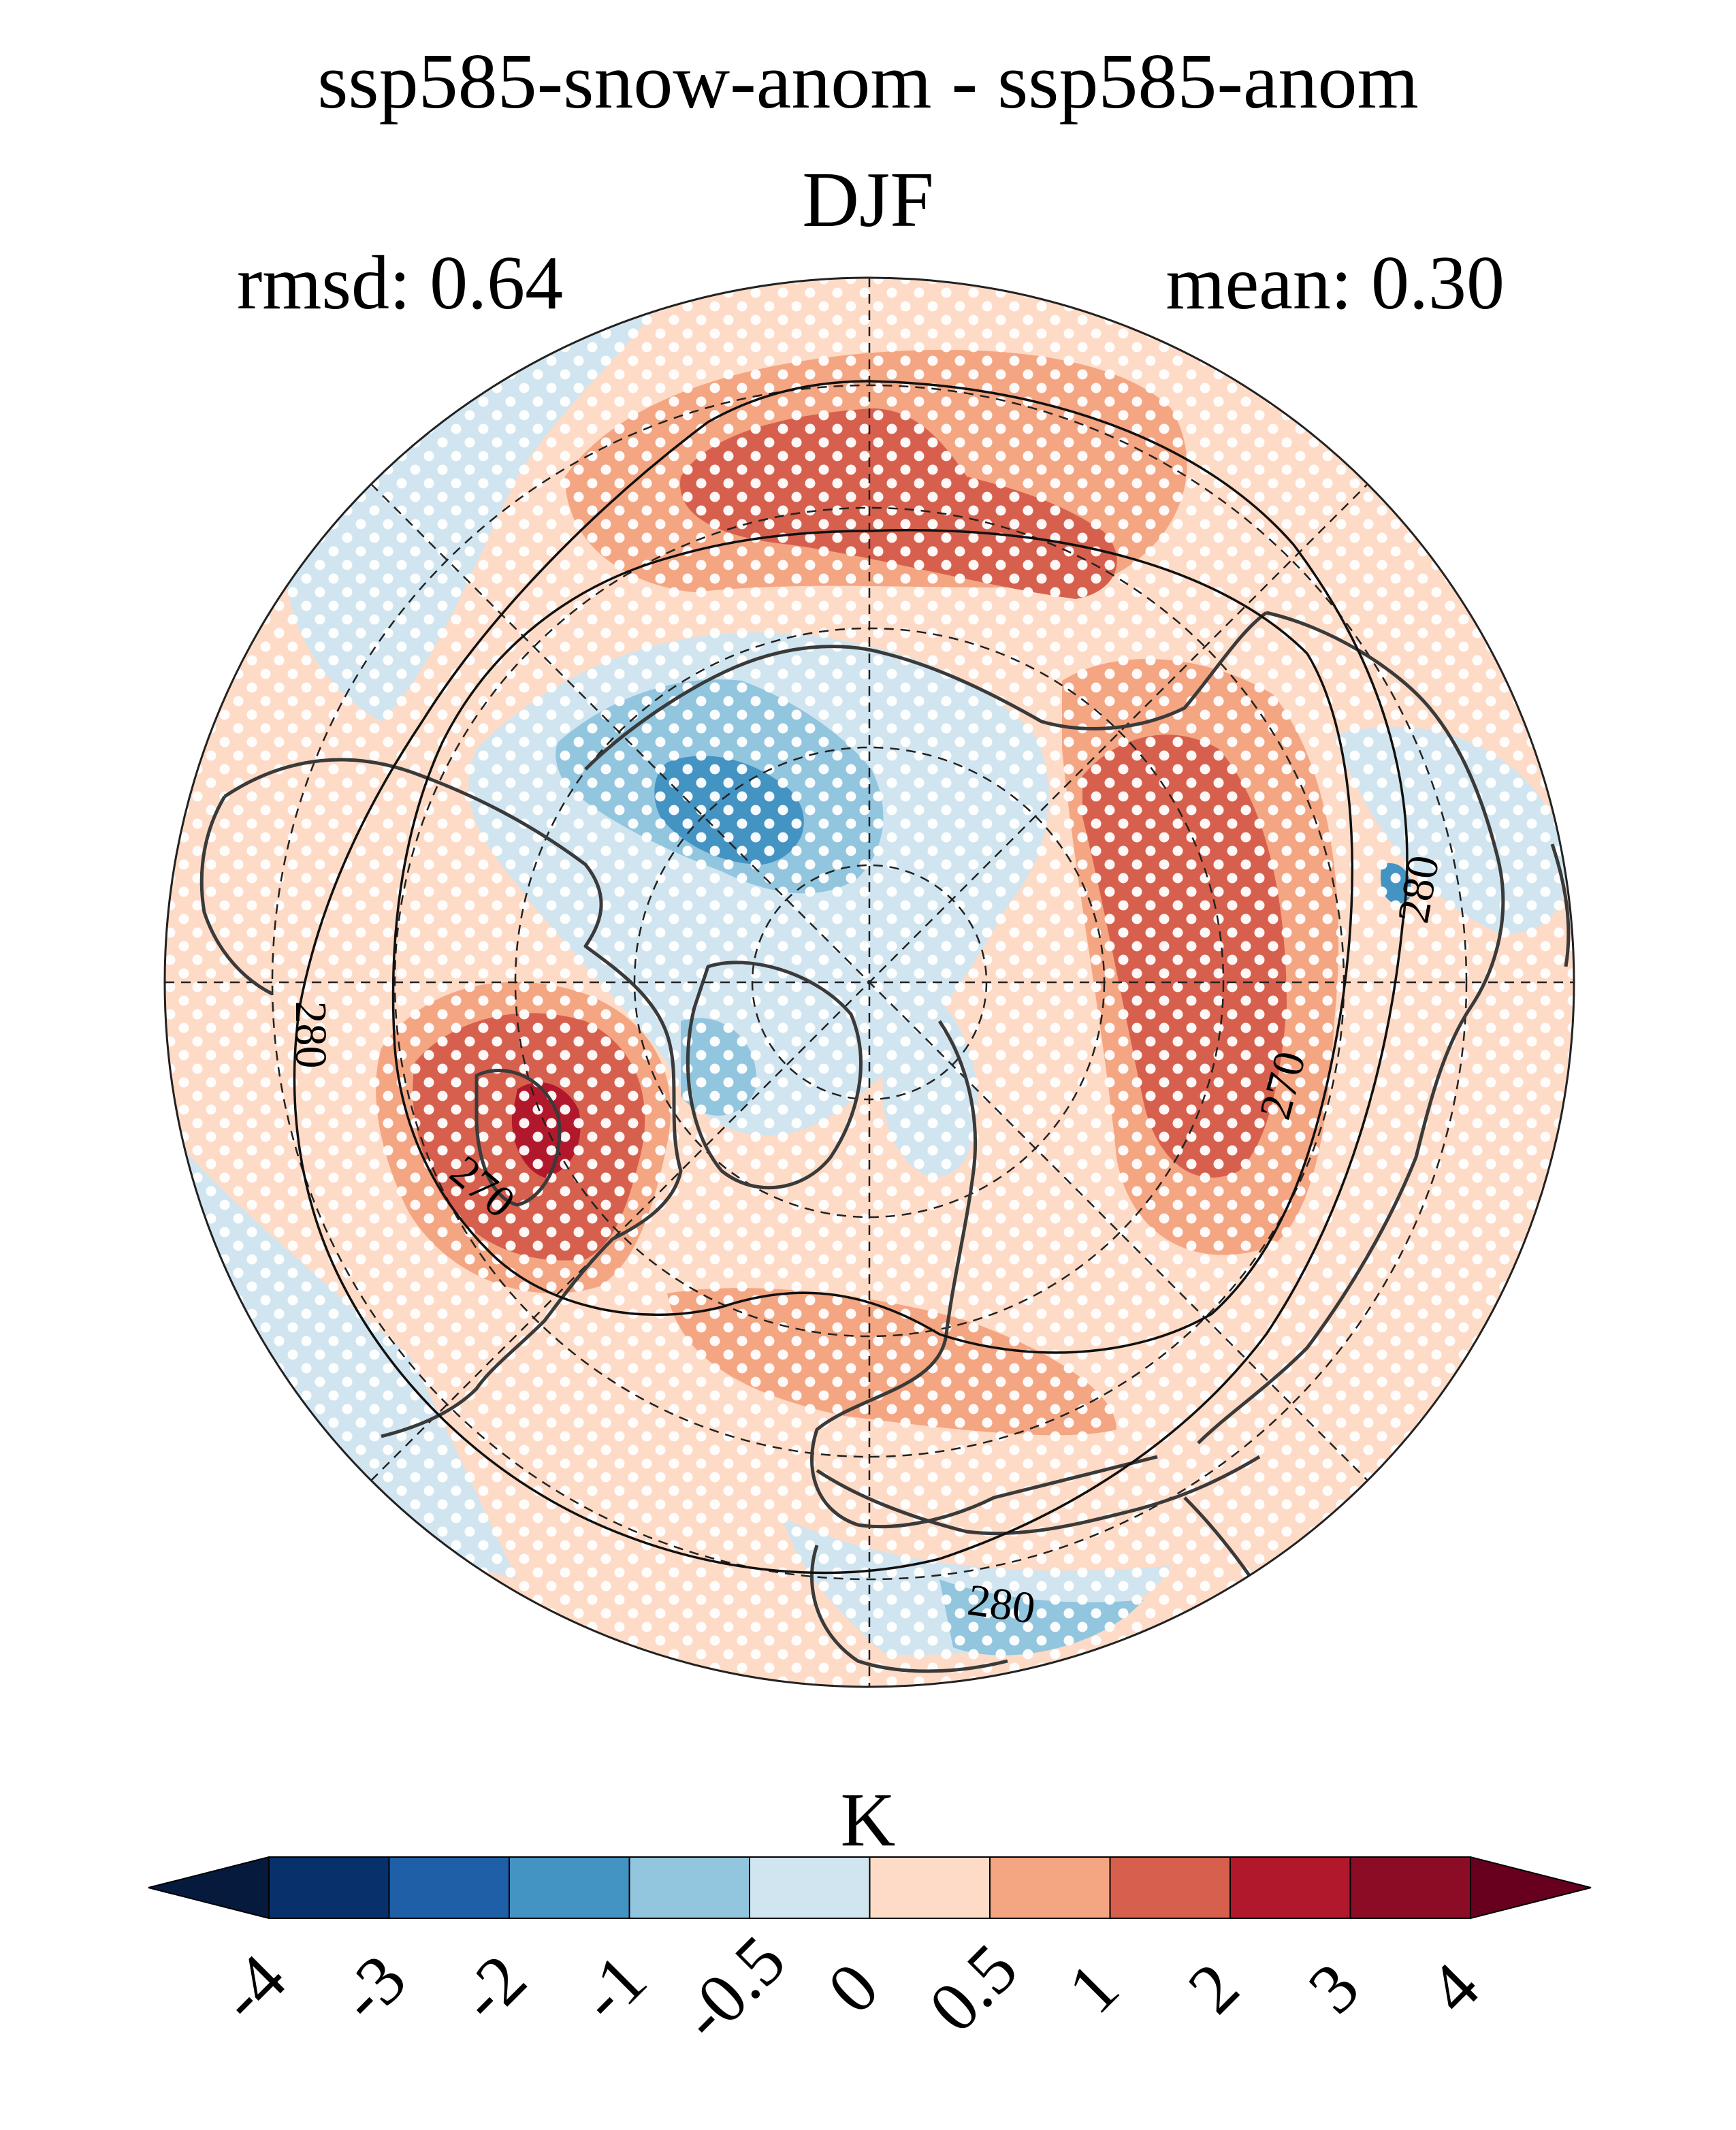 The height and width of the screenshot is (2130, 1736). I want to click on colorbar: -4 -3 -2 -1 -0.5 0 0.5 1 2 3 4, so click(870, 1956).